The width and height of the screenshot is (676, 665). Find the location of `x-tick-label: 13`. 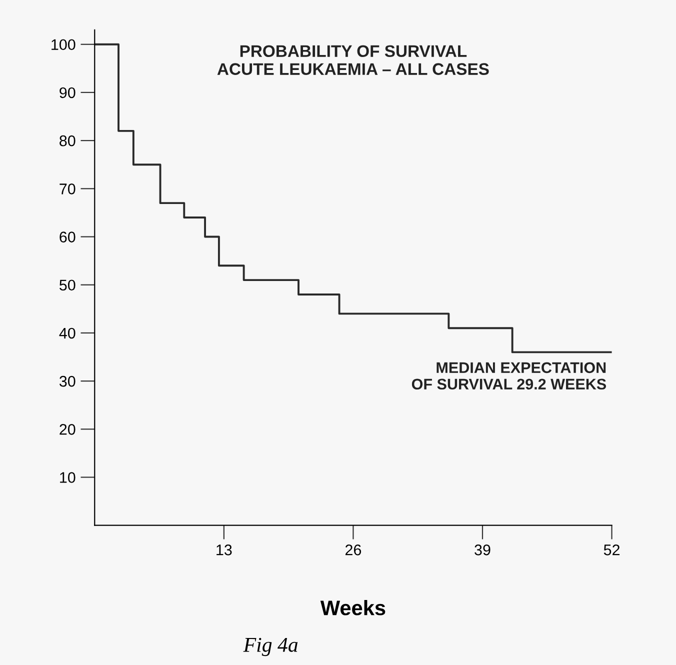

x-tick-label: 13 is located at coordinates (224, 550).